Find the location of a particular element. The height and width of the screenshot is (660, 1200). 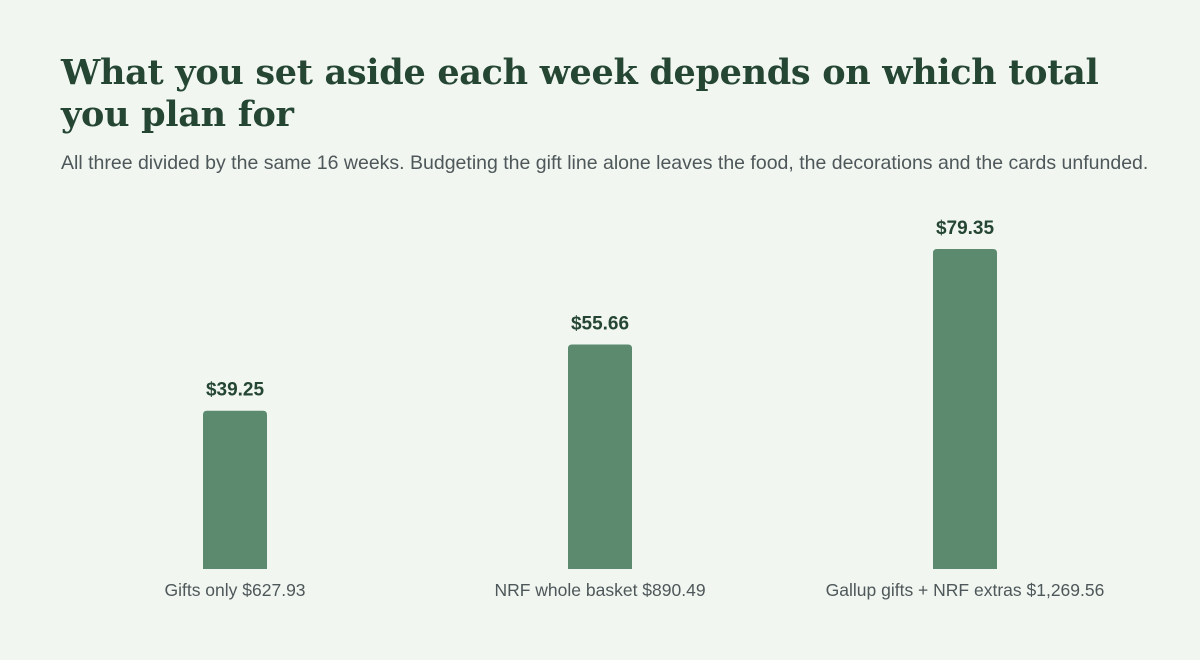

bar-value-label: $39.25 is located at coordinates (235, 390).